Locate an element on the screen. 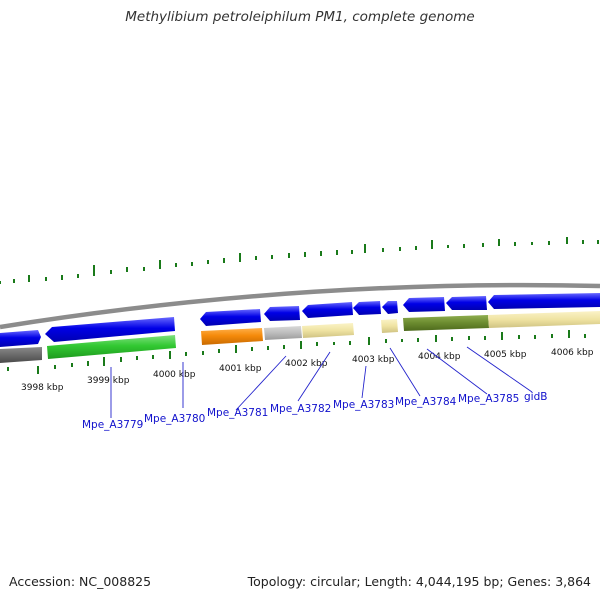  label-leaders is located at coordinates (321, 382).